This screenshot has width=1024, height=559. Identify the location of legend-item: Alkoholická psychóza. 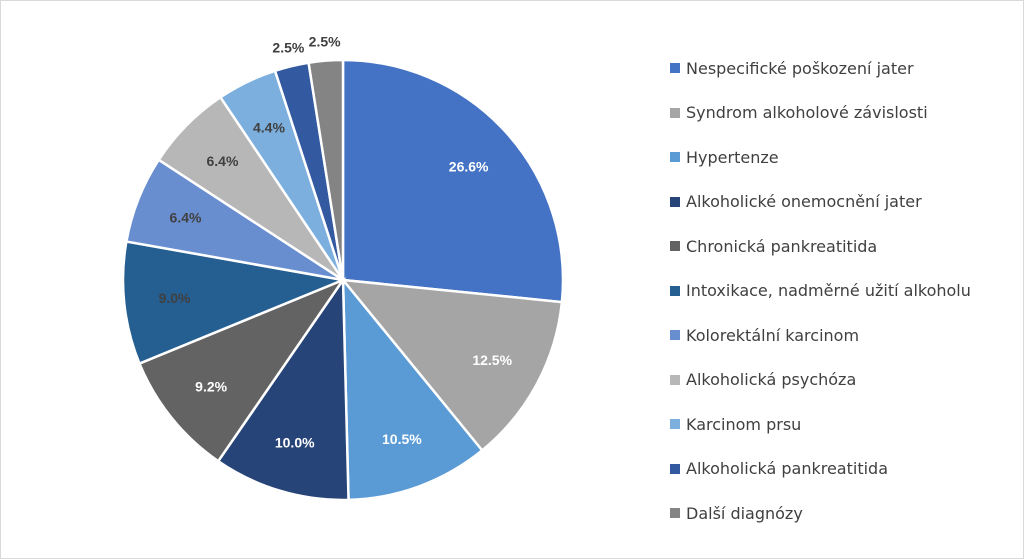
(820, 380).